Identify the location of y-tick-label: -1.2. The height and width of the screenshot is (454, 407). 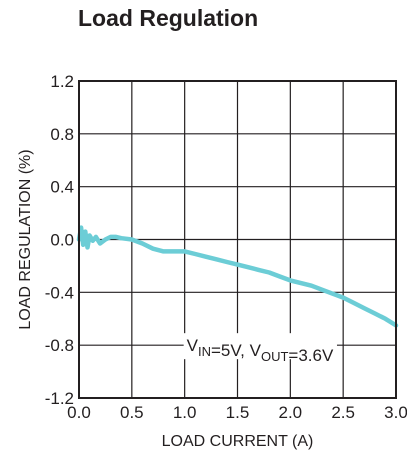
(59, 398).